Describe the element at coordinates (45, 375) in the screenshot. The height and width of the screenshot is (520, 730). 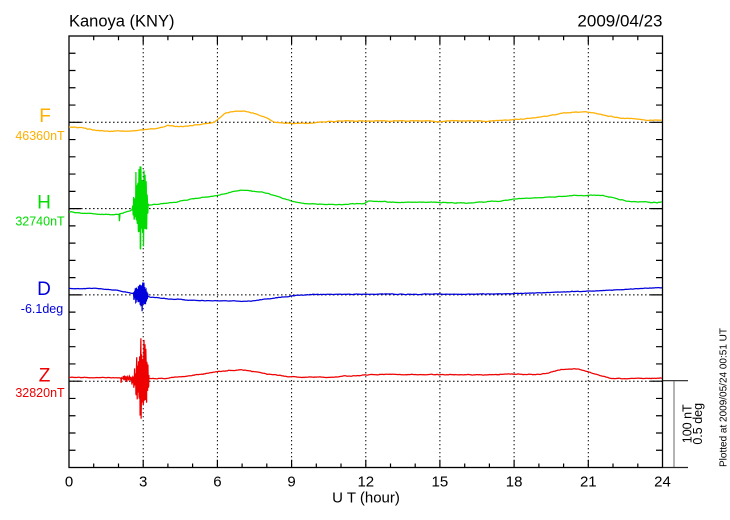
I see `svg-text: Z` at that location.